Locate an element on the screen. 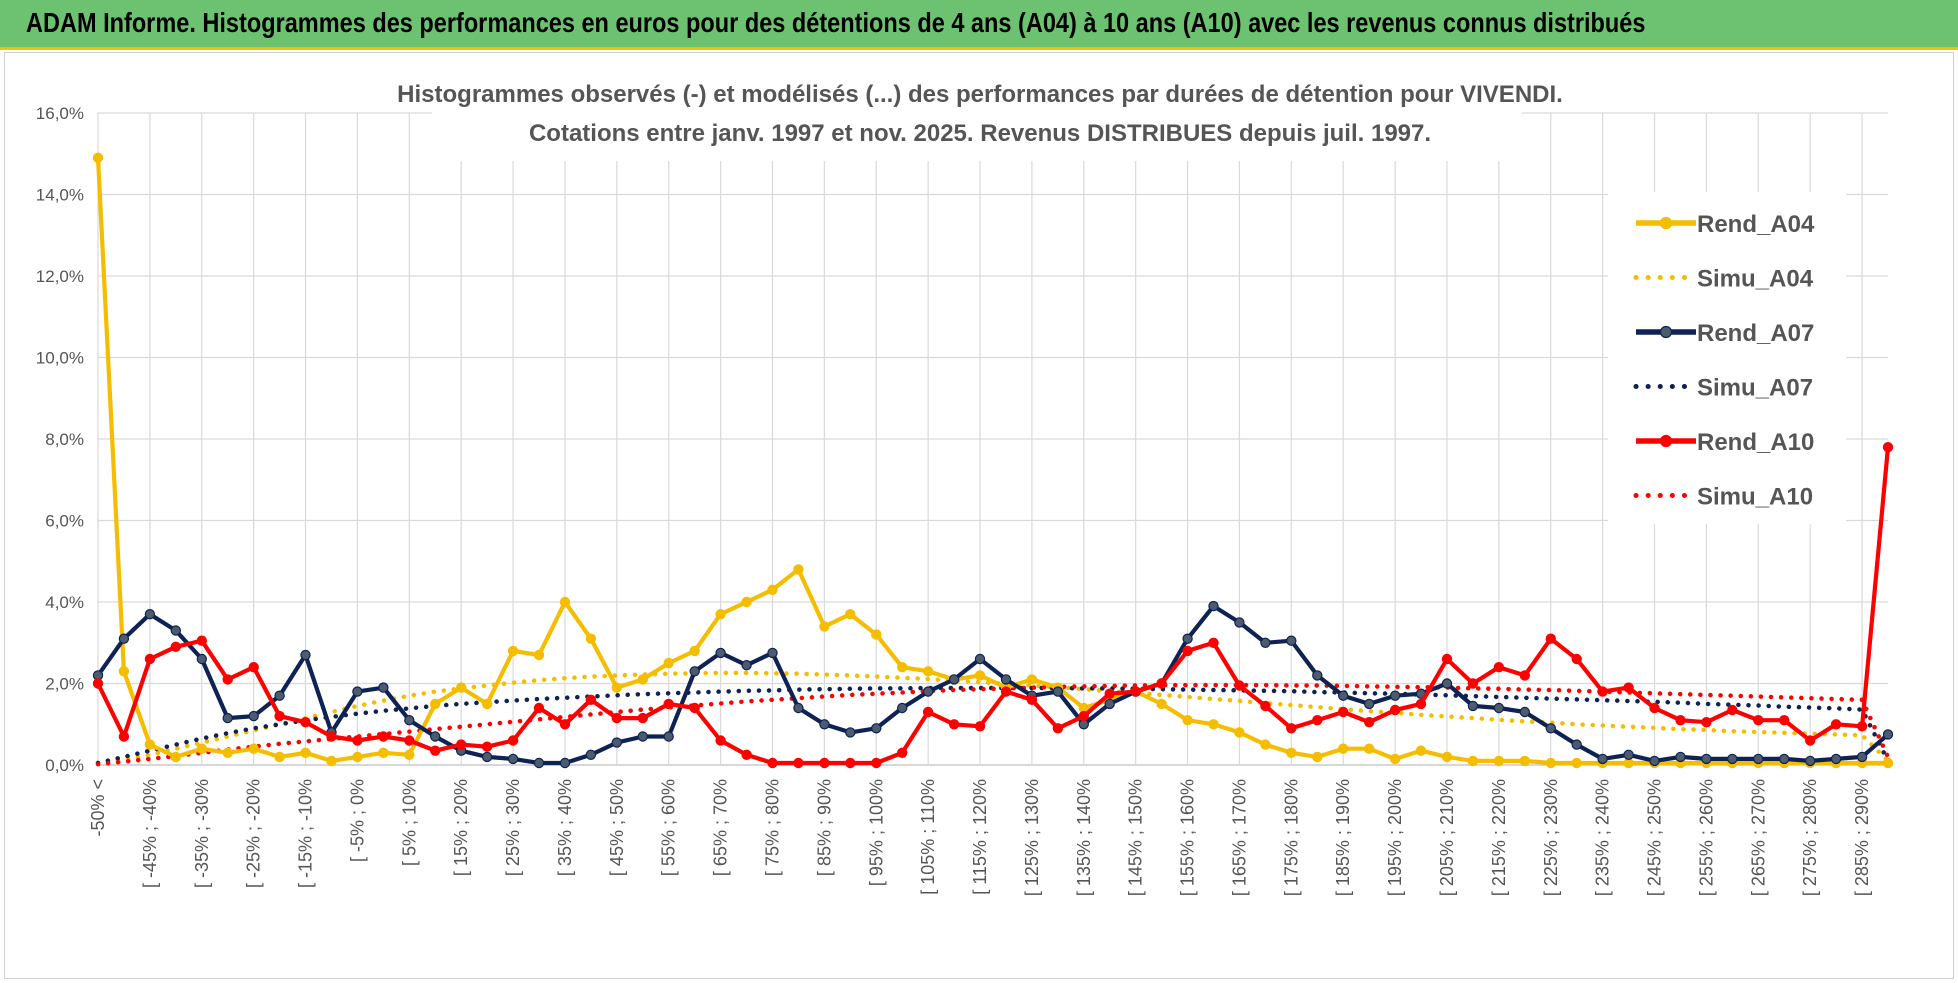  x-tick-label: [ 75% ; 80% is located at coordinates (772, 827).